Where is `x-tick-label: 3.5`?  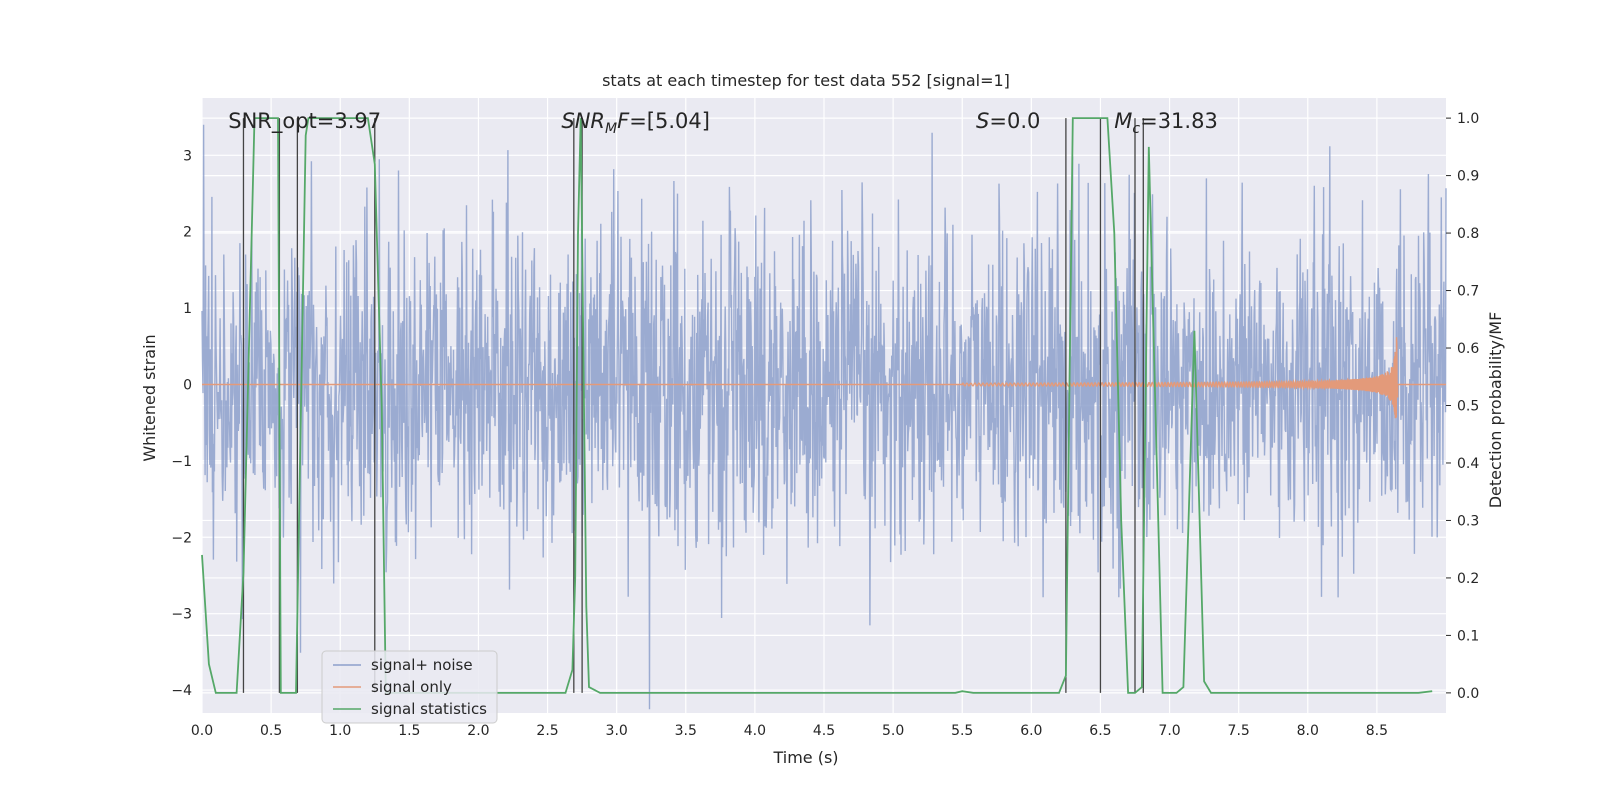
x-tick-label: 3.5 is located at coordinates (686, 731).